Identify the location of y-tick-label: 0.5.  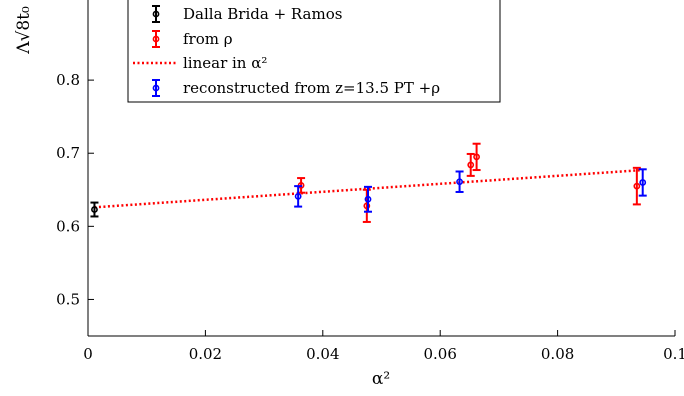
(68, 299).